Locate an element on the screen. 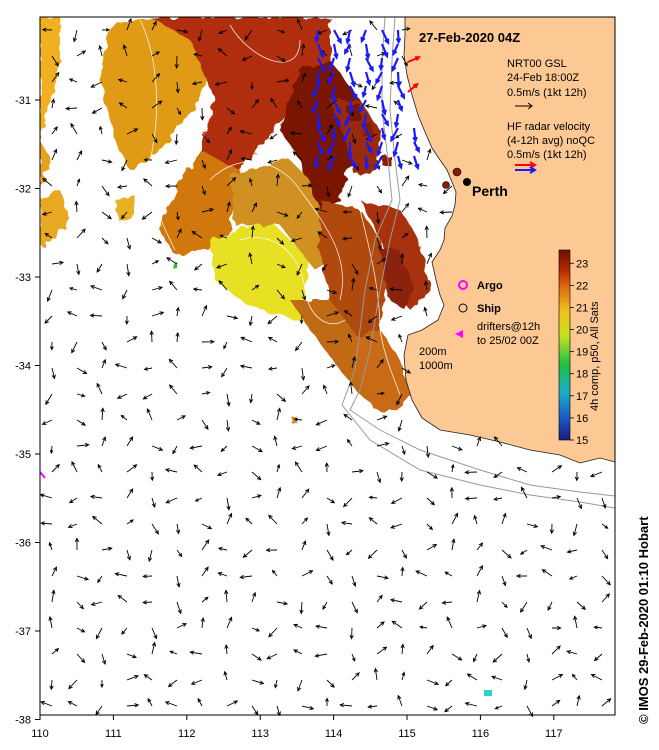  y-axis: -31 -32 -33 -34 -35 -36 -37 -38 is located at coordinates (27, 411).